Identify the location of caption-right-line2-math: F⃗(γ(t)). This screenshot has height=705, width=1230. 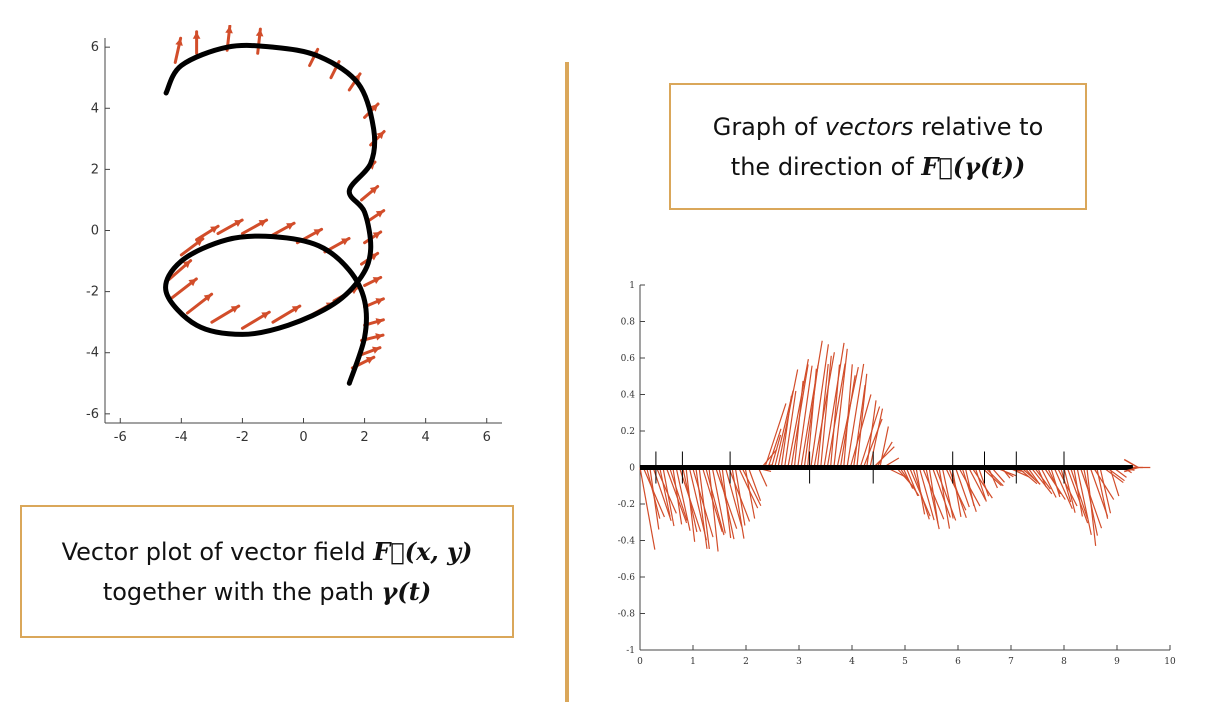
(973, 166).